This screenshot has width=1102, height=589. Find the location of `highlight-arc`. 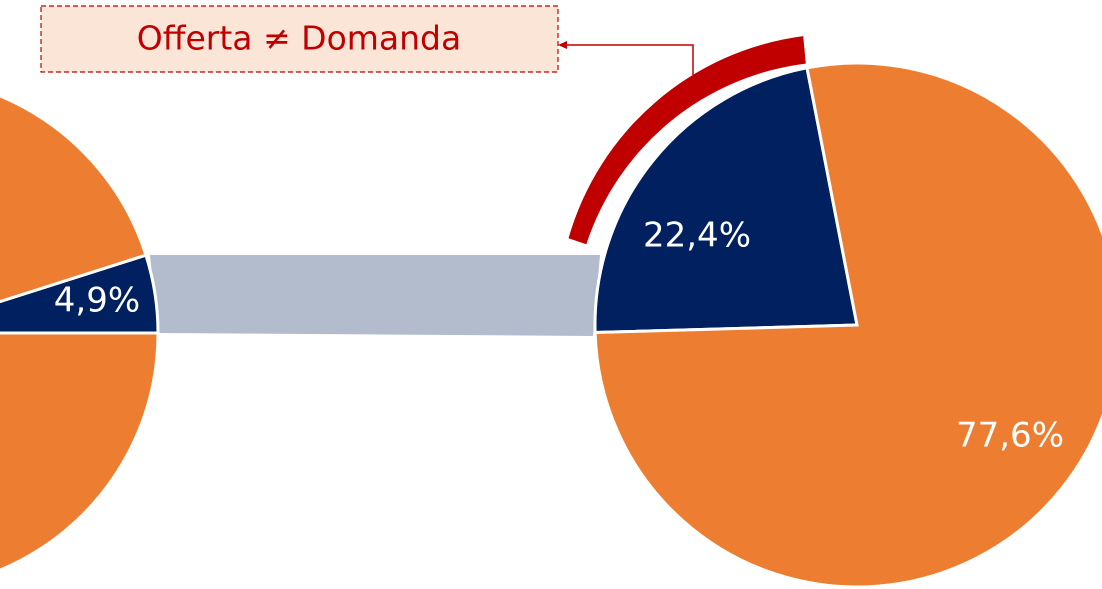

highlight-arc is located at coordinates (687, 140).